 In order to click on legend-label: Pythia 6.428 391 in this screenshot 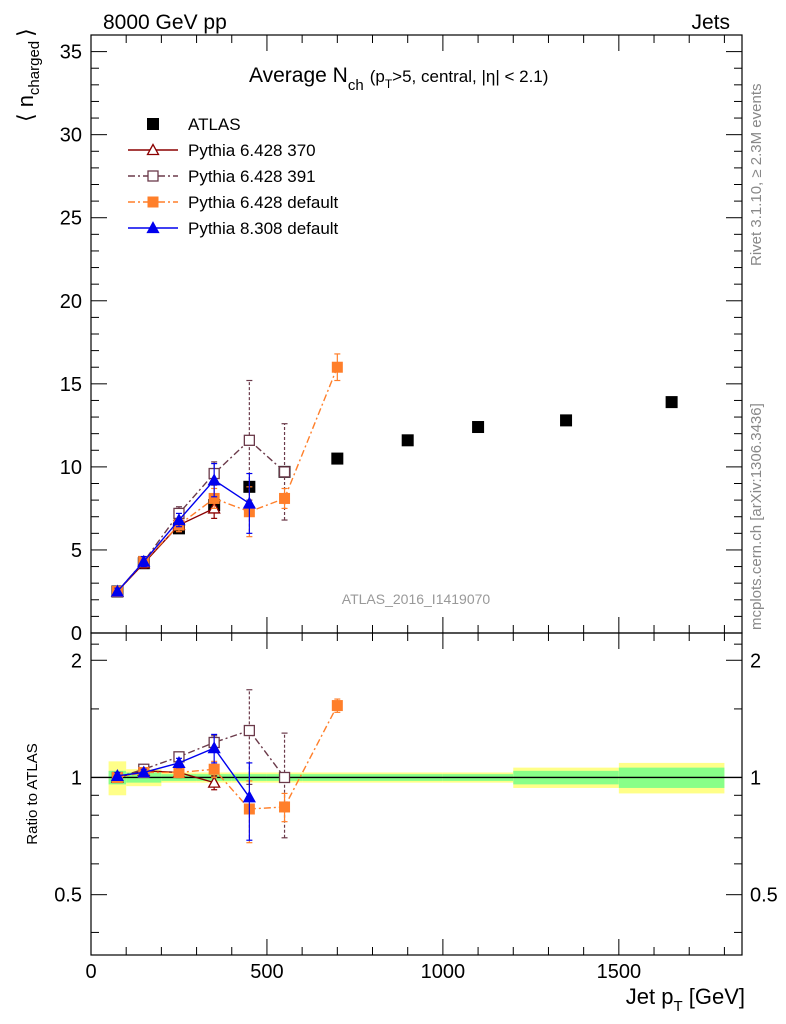, I will do `click(252, 176)`.